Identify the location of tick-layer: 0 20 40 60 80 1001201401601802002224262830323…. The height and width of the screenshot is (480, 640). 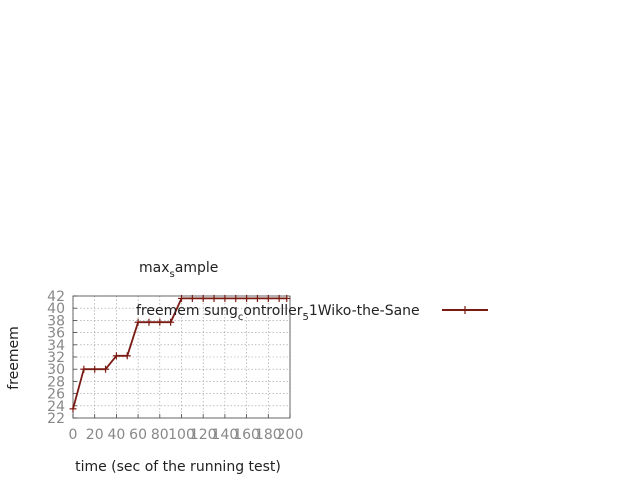
(175, 366).